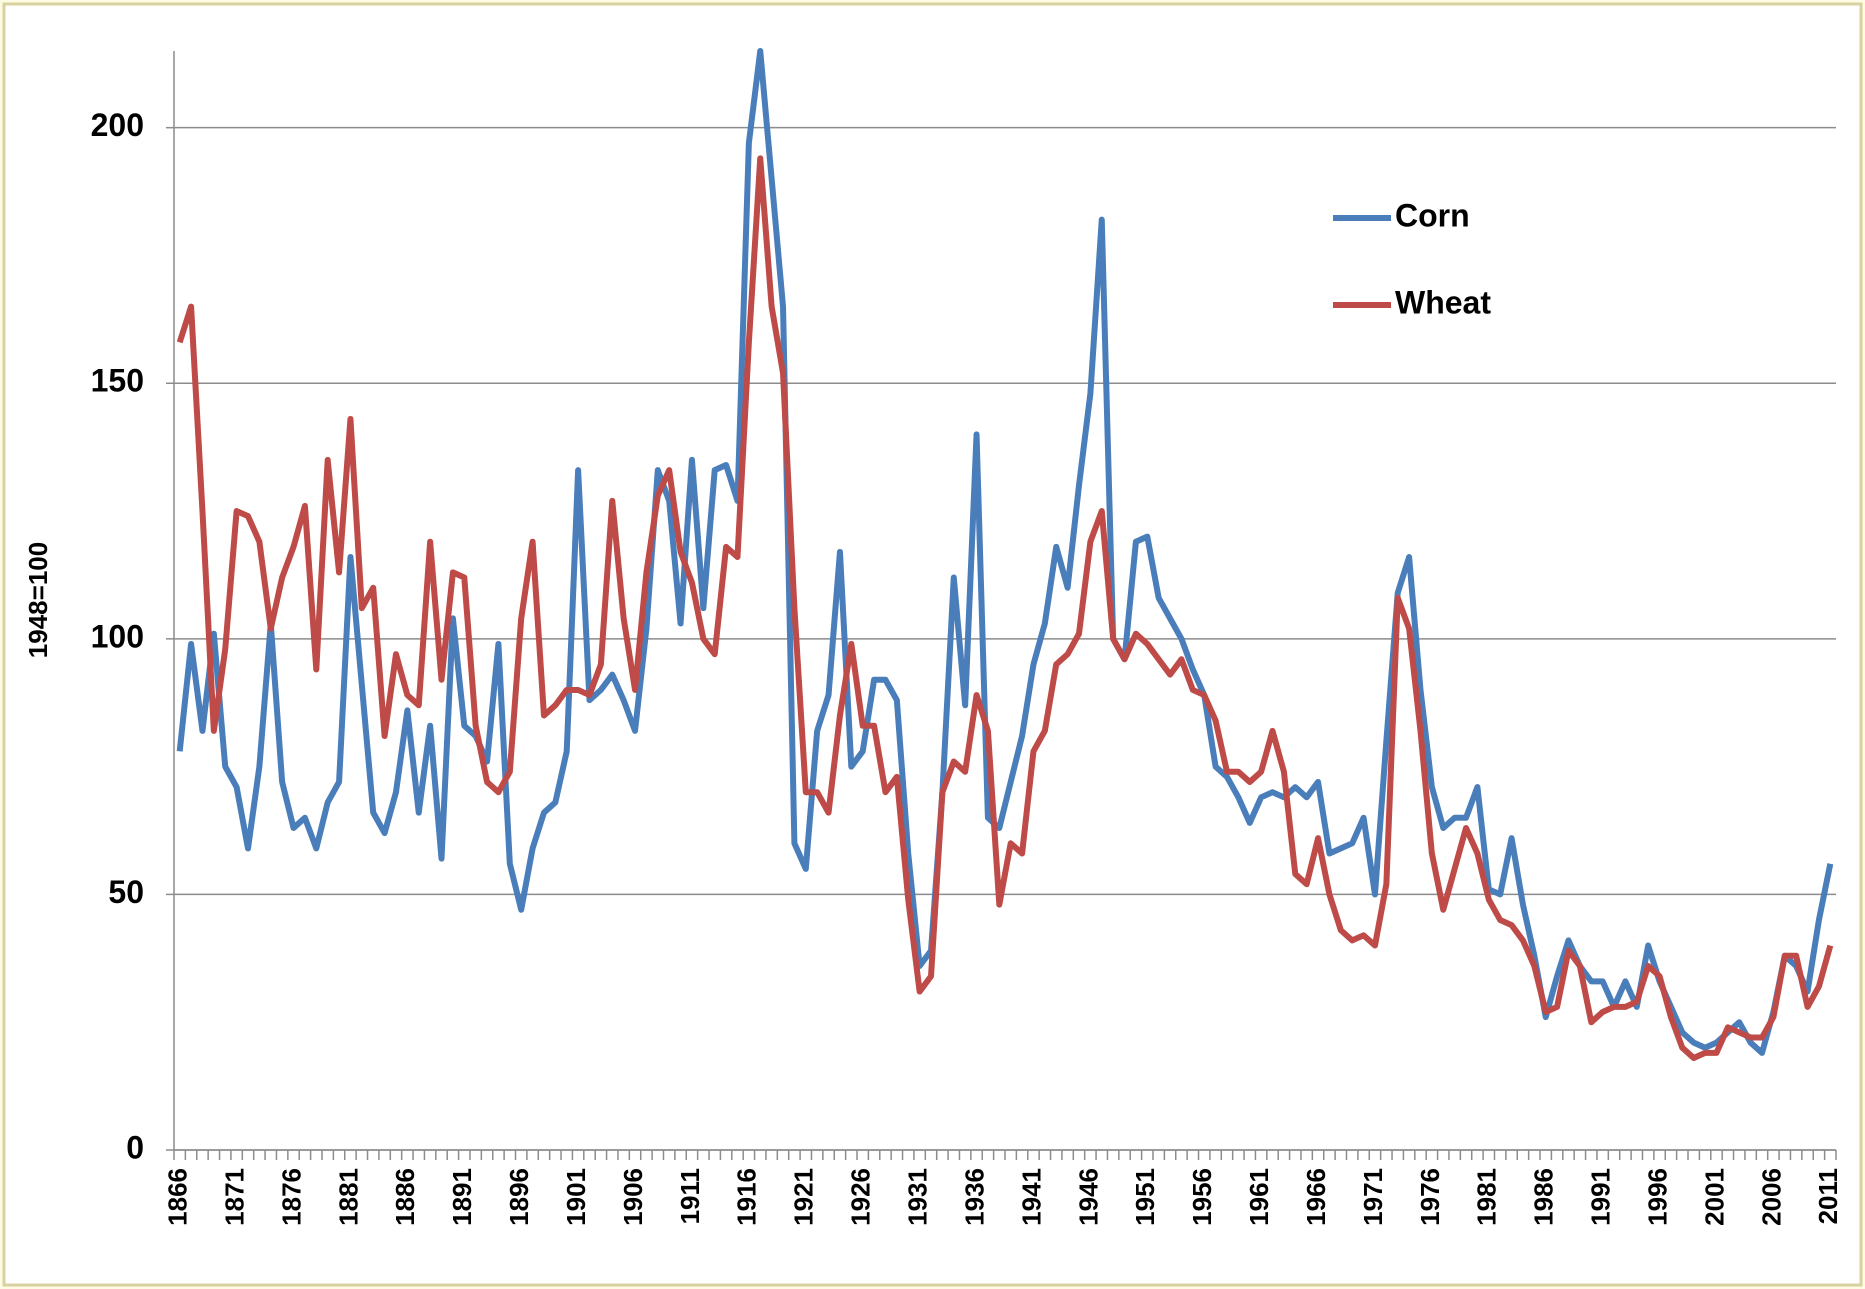  I want to click on y-tick-label: 0, so click(135, 1147).